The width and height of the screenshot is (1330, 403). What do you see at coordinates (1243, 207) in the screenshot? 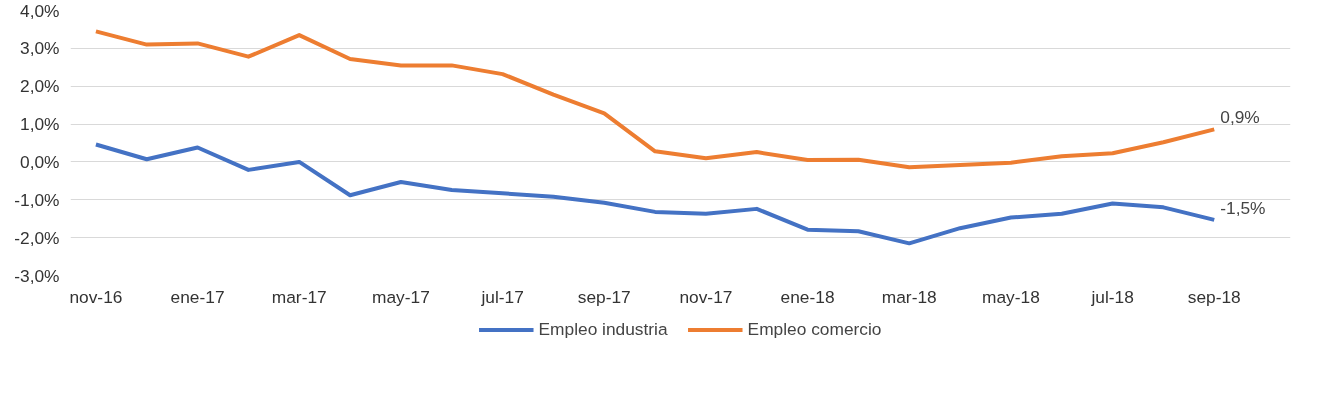
I see `annotation: -1,5%` at bounding box center [1243, 207].